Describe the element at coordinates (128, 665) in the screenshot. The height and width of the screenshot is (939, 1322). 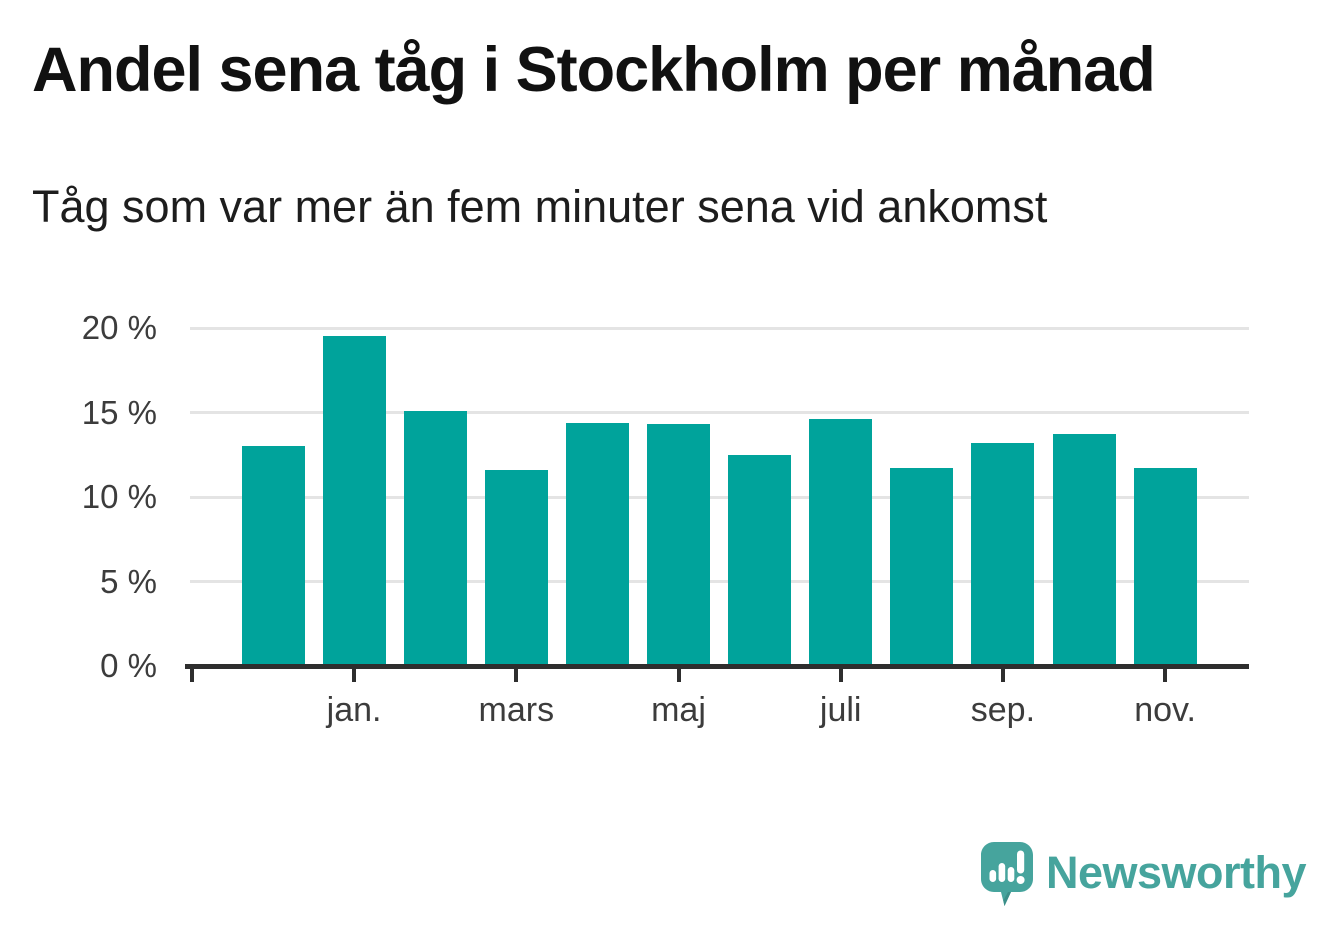
I see `y-tick-label-0 %: 0 %` at that location.